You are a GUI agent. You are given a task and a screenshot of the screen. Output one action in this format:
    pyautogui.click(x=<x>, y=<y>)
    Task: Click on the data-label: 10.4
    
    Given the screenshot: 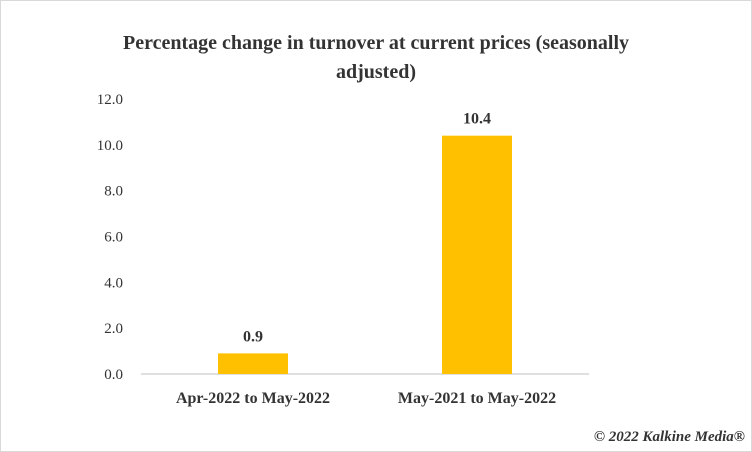 What is the action you would take?
    pyautogui.click(x=477, y=119)
    